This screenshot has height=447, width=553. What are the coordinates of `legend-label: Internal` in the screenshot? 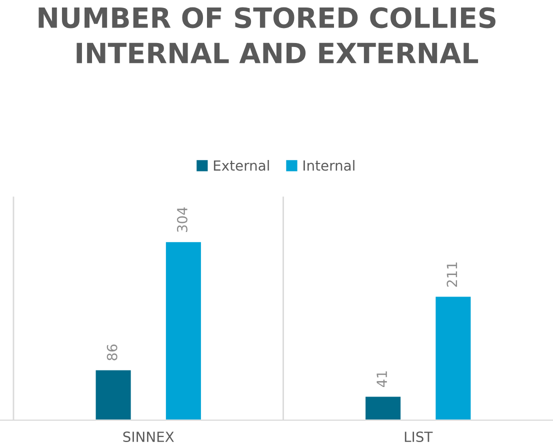 It's located at (329, 165).